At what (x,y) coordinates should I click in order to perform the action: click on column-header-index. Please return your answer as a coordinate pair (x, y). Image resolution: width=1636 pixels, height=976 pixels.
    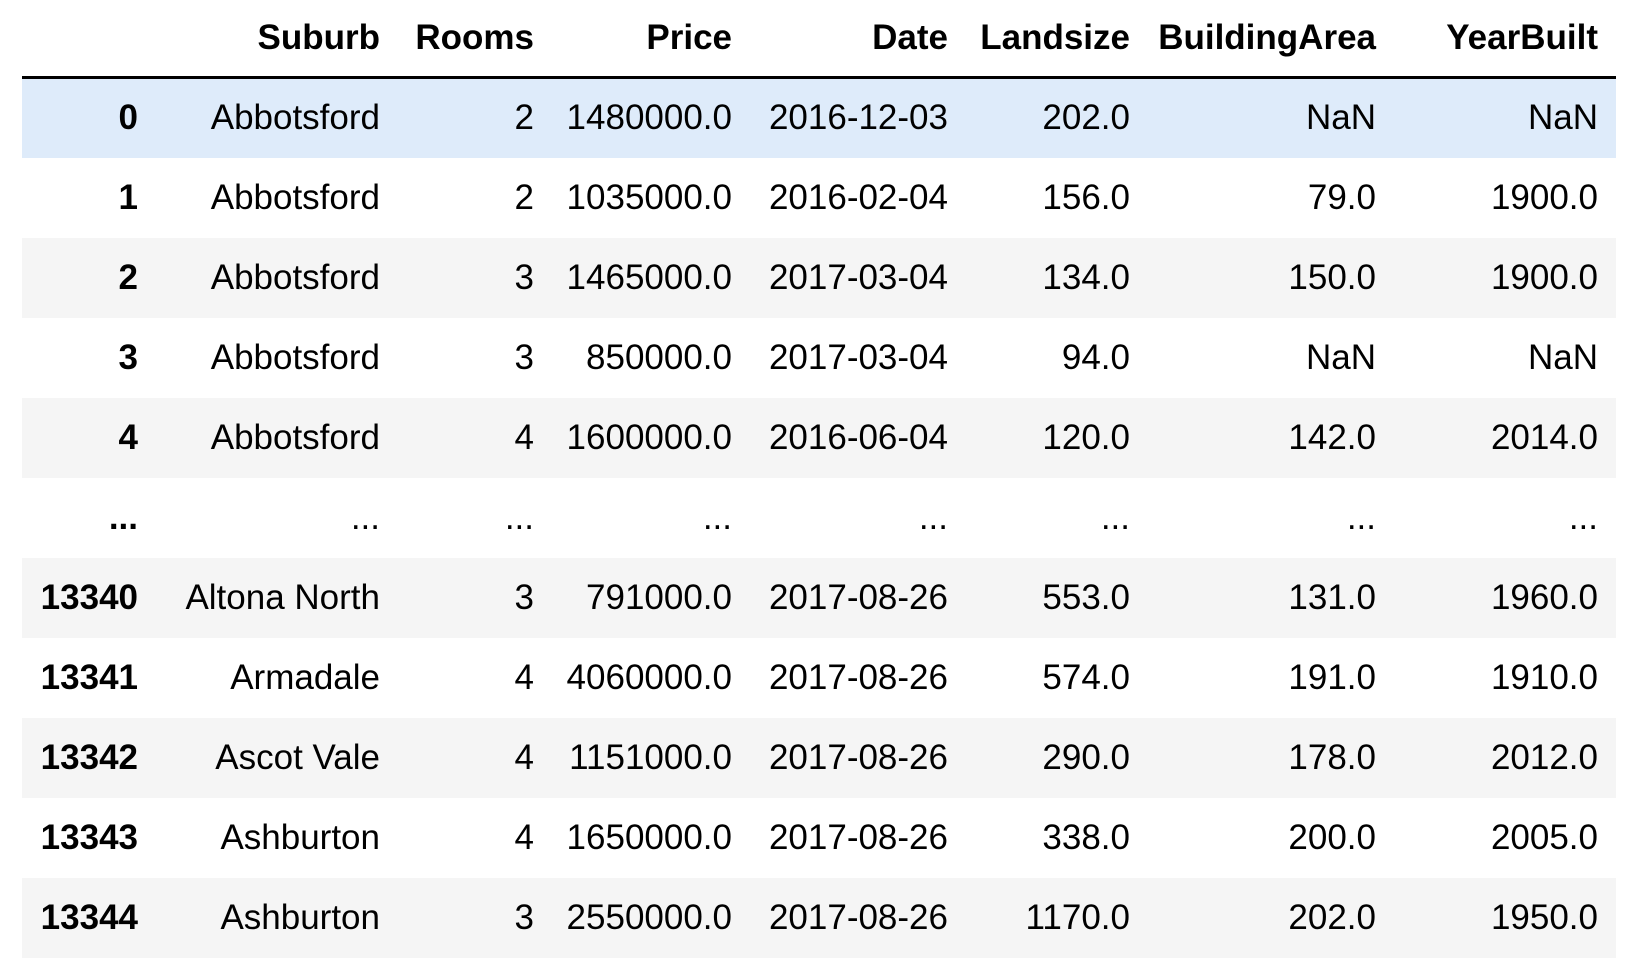
    Looking at the image, I should click on (89, 39).